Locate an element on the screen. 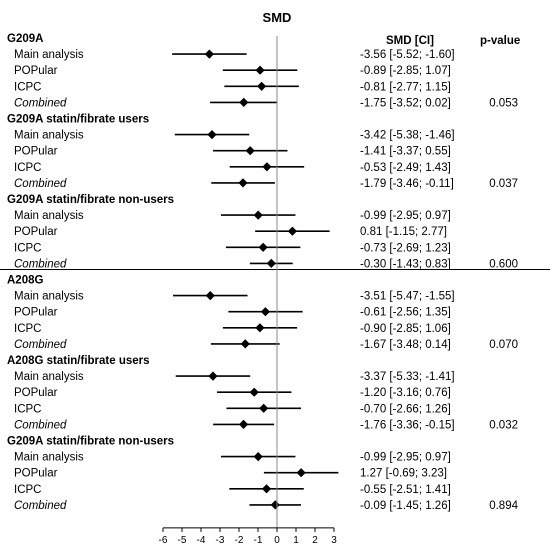  x-tick-label: -6 is located at coordinates (163, 540).